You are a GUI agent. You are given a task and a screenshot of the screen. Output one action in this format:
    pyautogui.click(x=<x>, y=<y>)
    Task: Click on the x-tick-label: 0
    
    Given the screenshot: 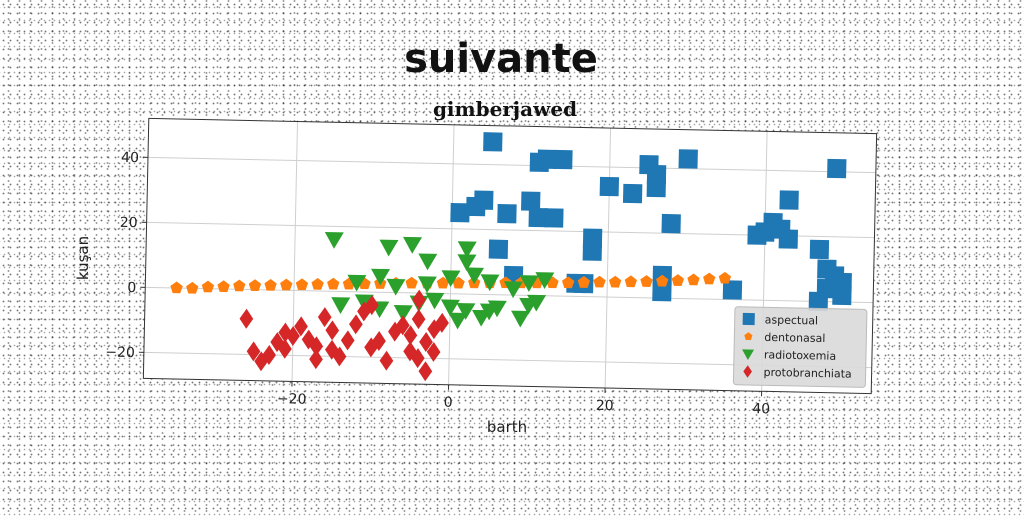 What is the action you would take?
    pyautogui.click(x=448, y=403)
    